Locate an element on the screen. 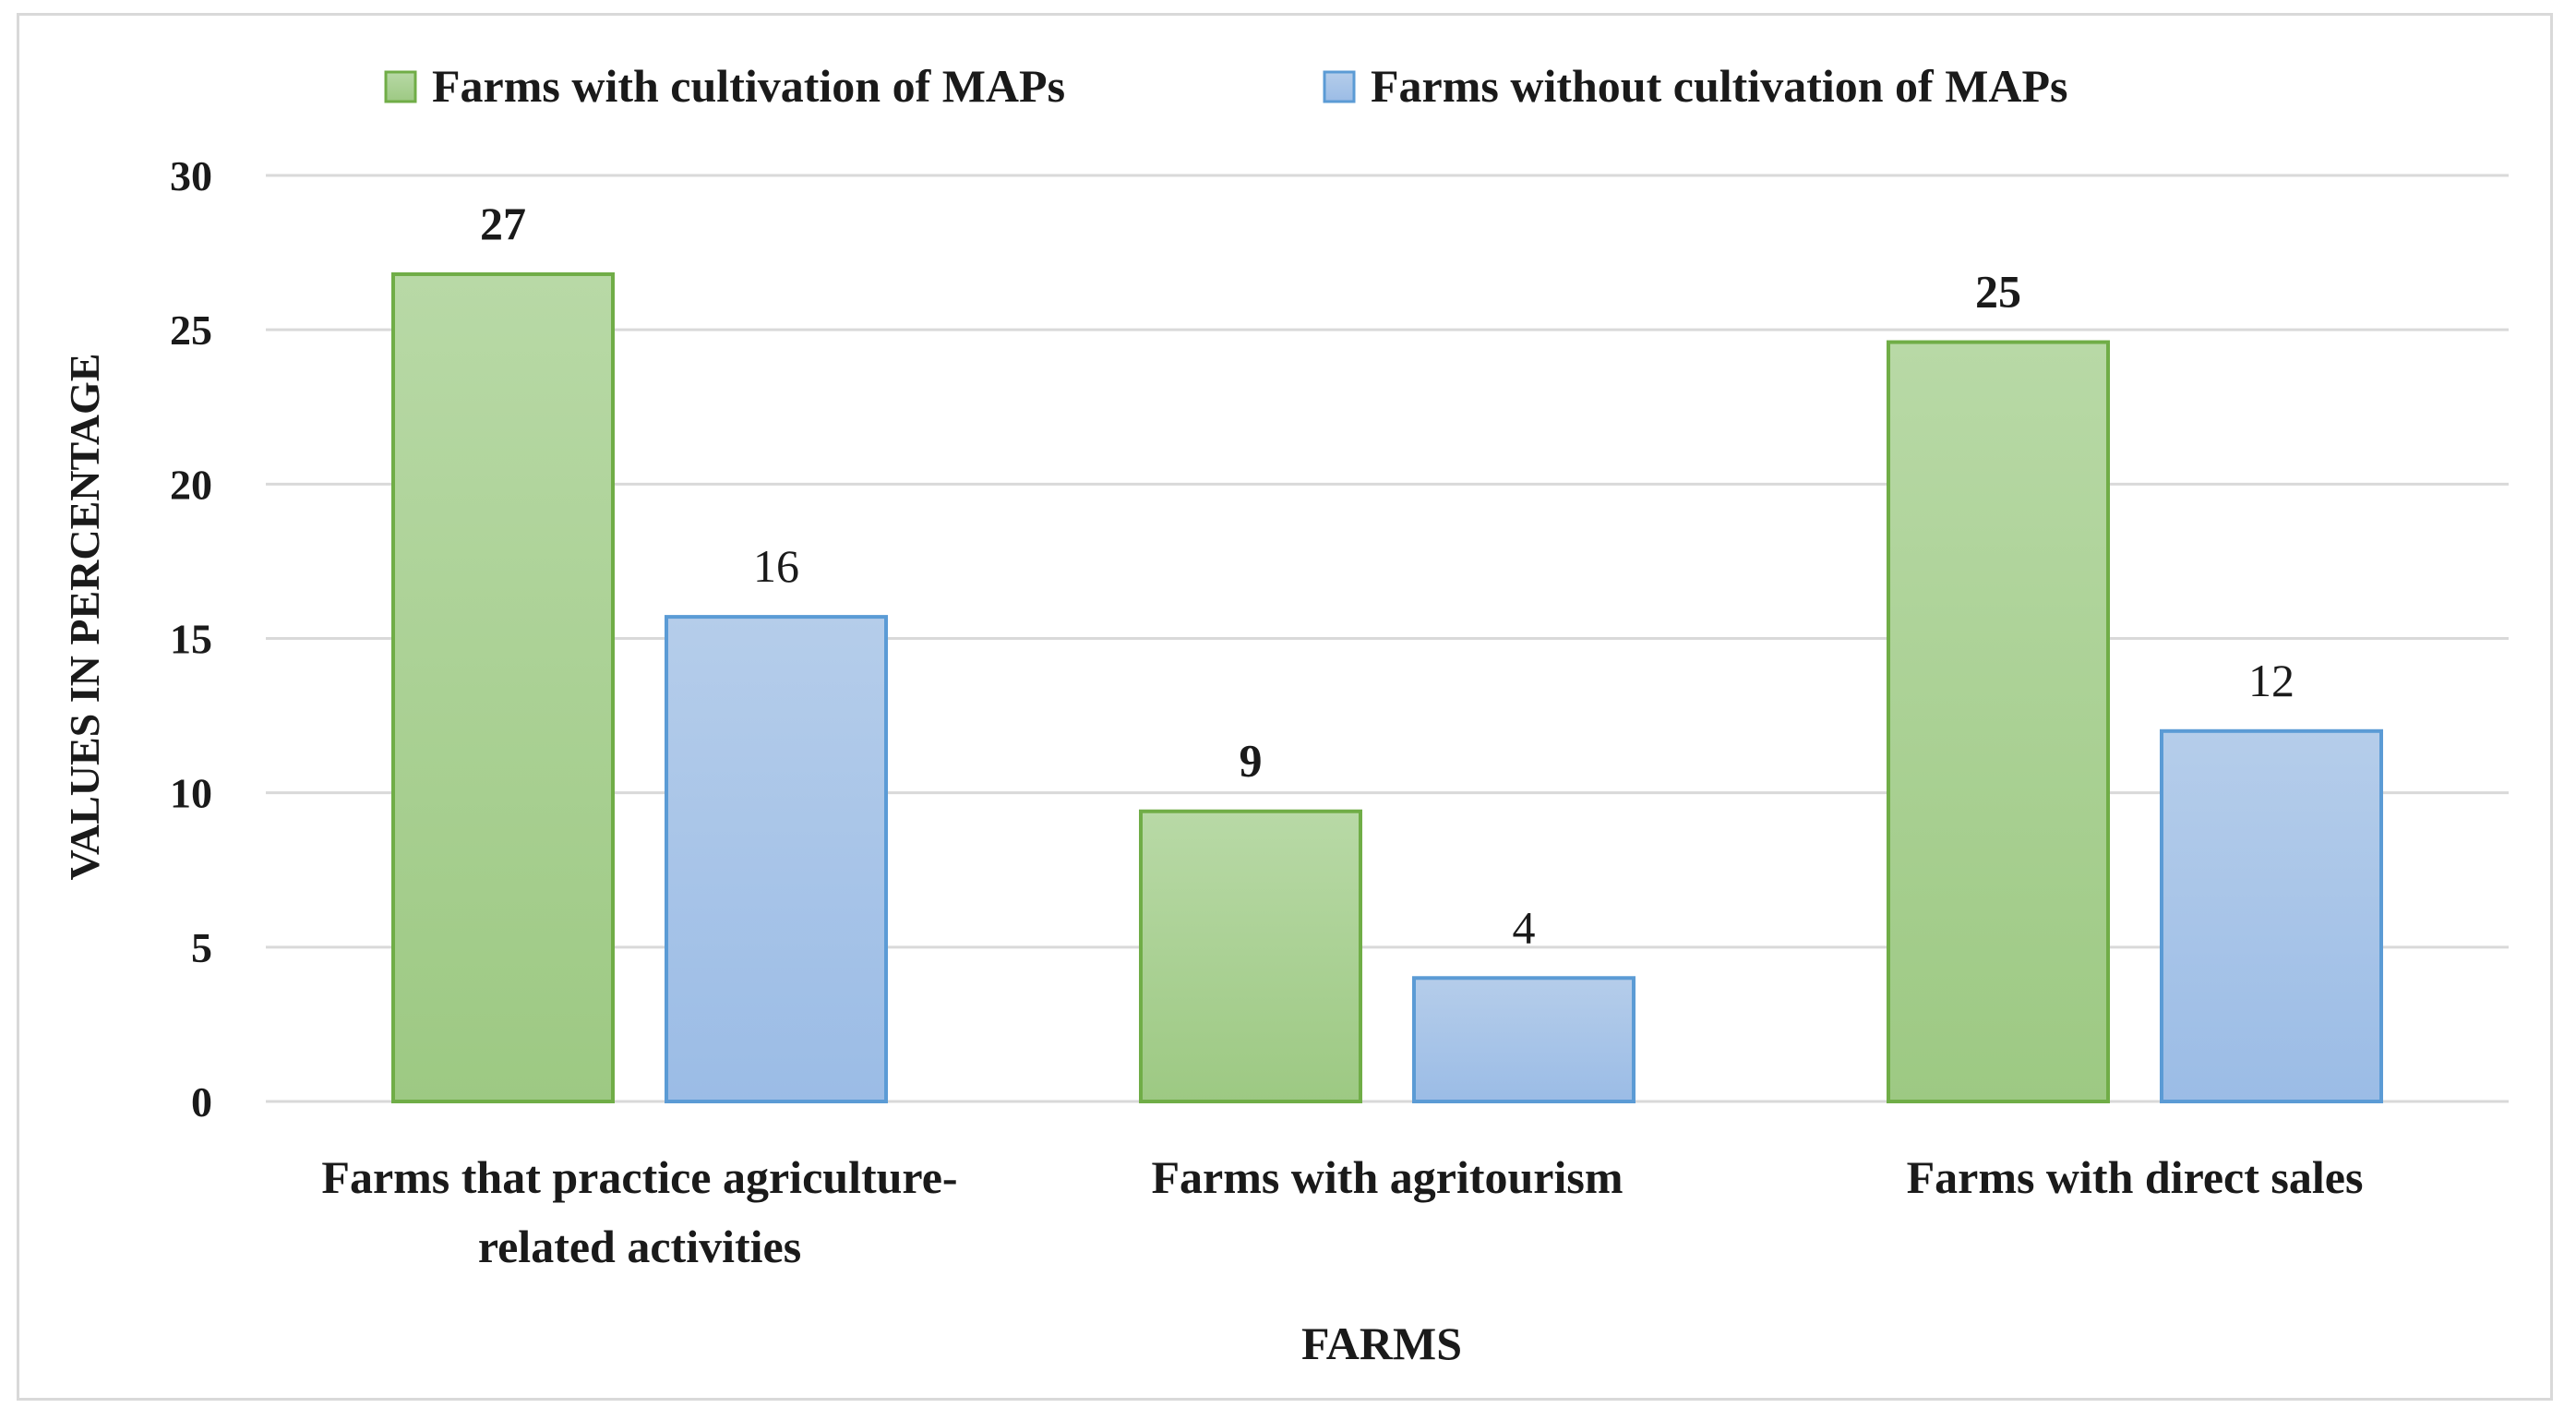 This screenshot has height=1420, width=2576. y-tick-label: 25 is located at coordinates (191, 330).